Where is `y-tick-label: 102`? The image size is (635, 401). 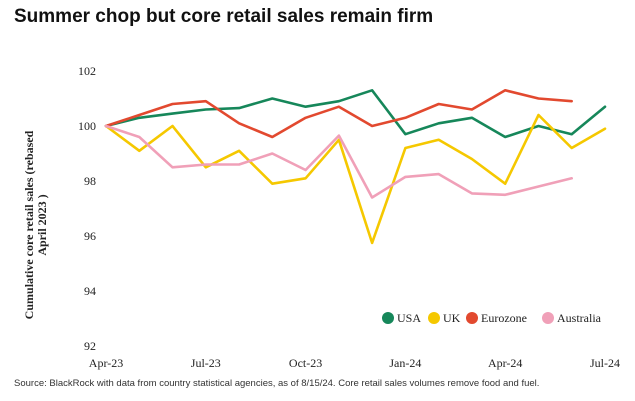 y-tick-label: 102 is located at coordinates (87, 71).